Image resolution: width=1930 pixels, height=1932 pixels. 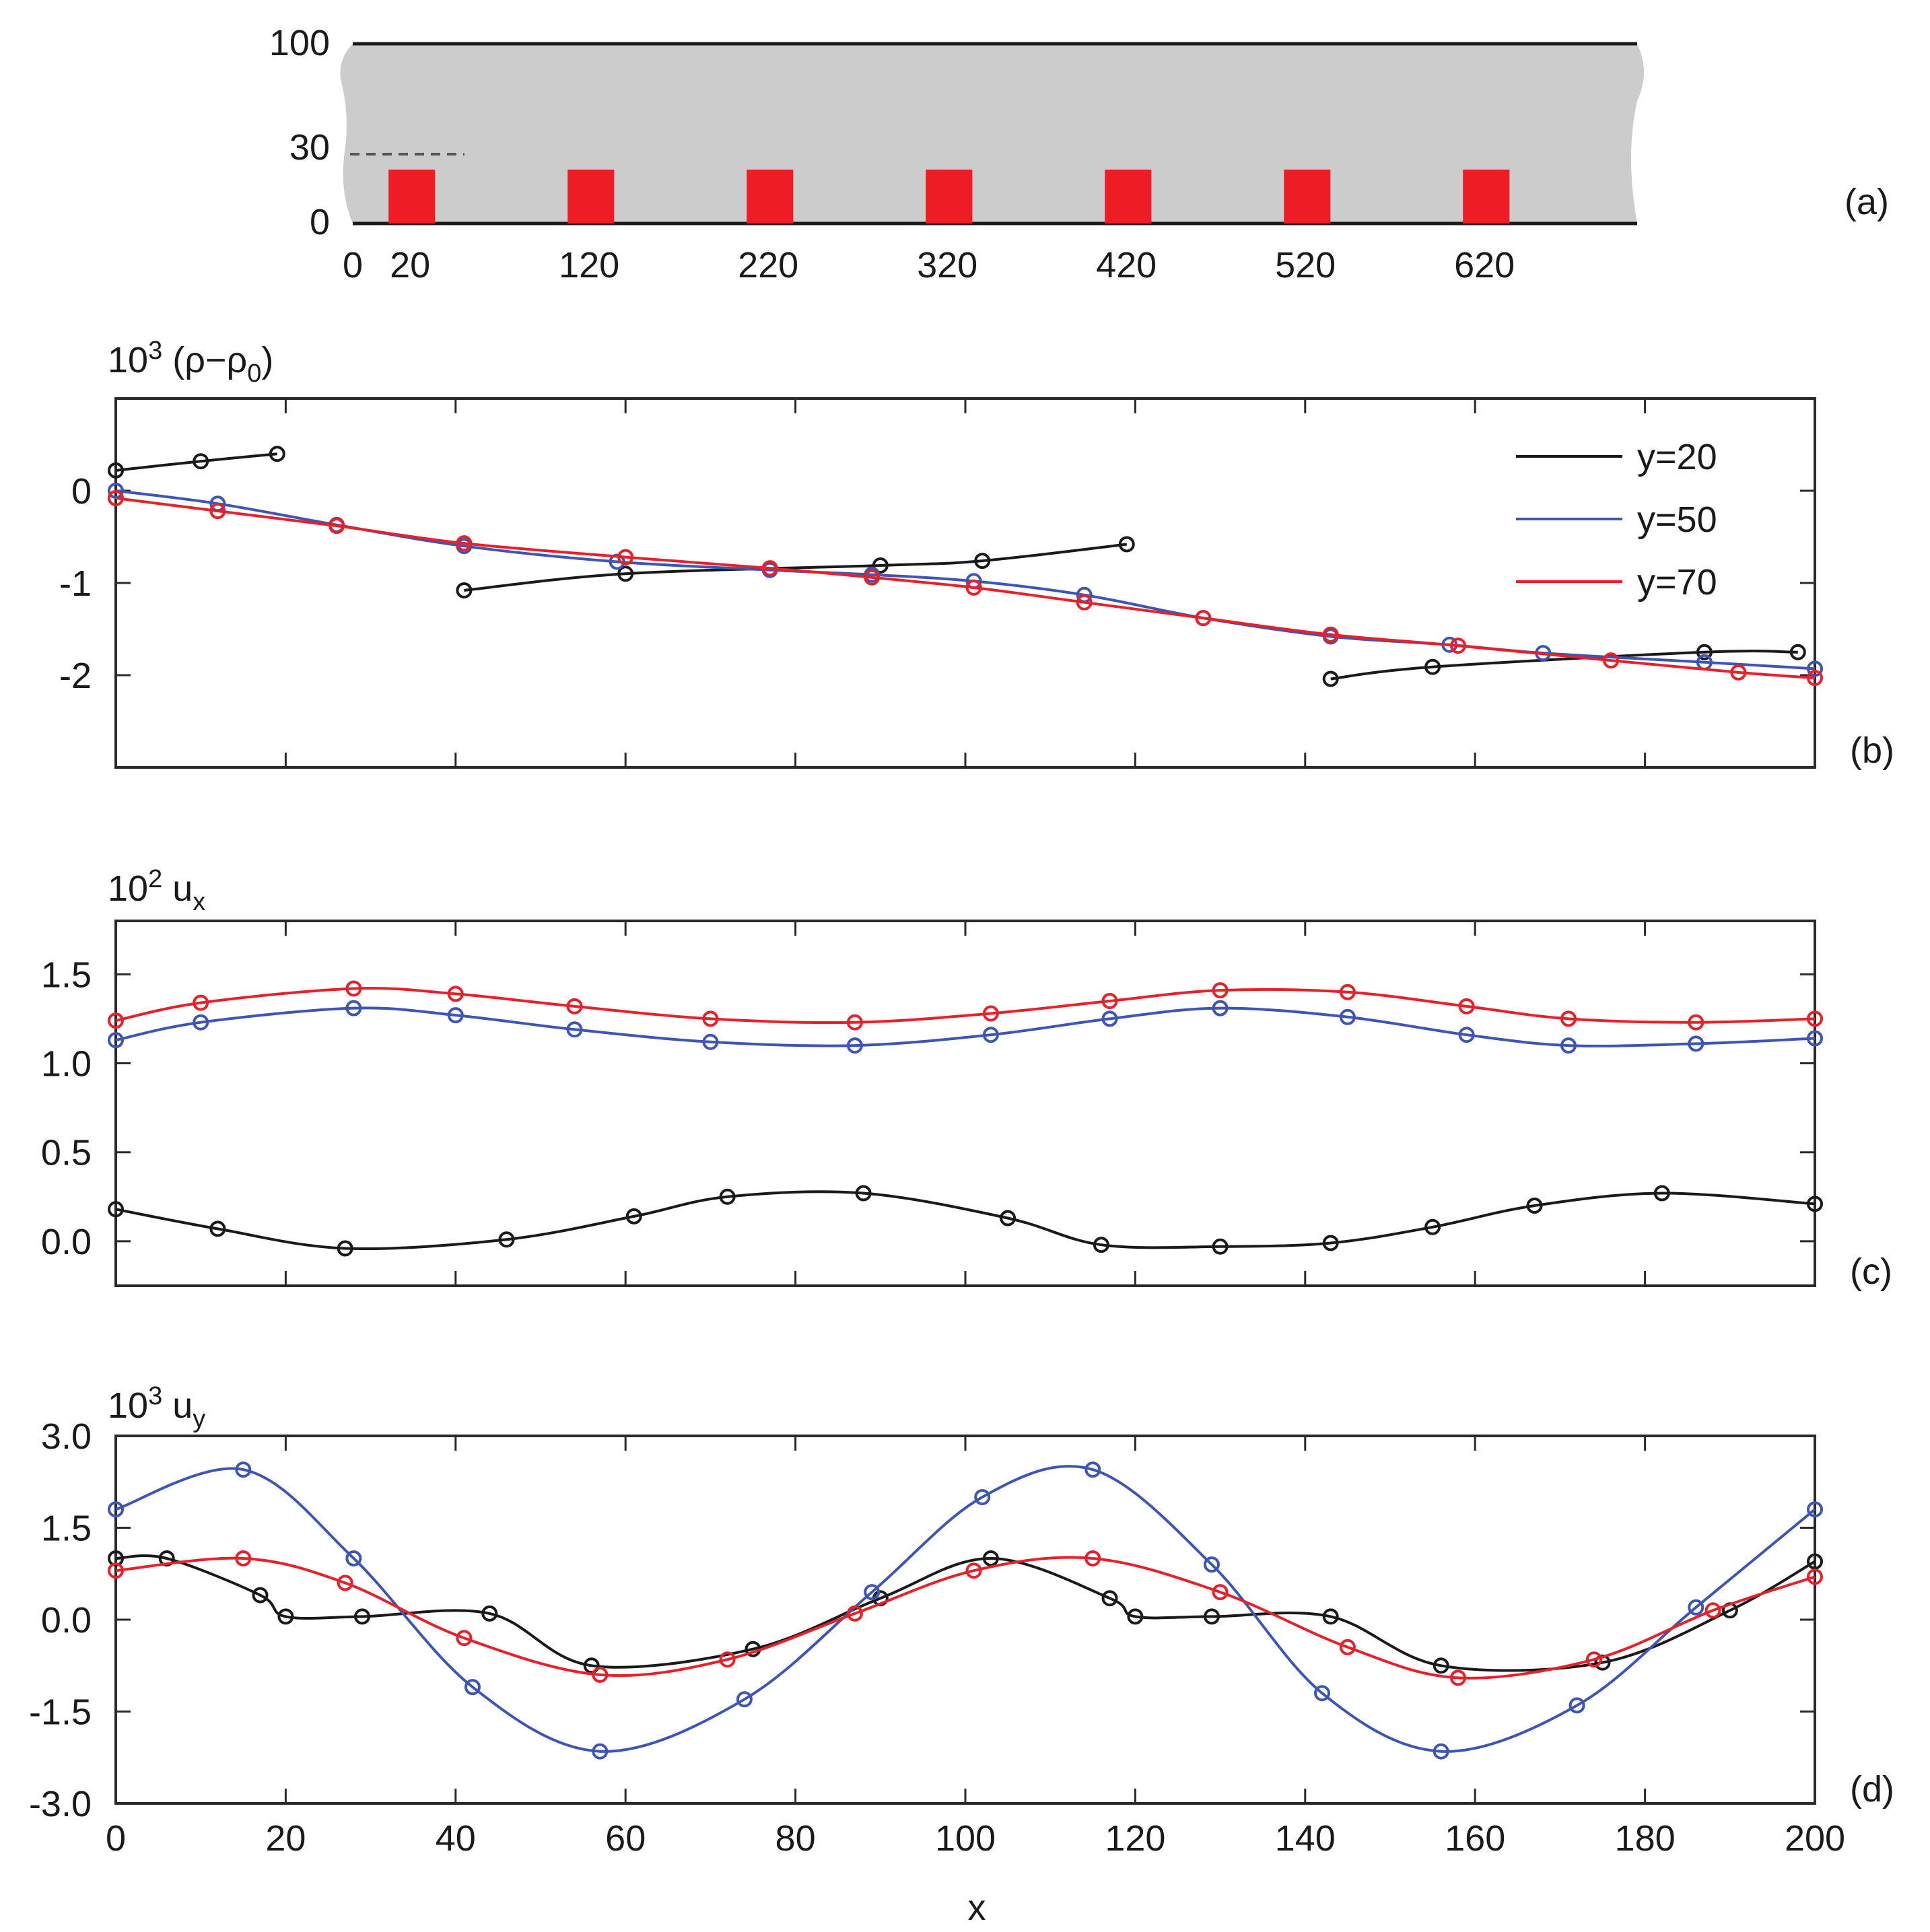 I want to click on d-ytick-label: 0.0, so click(x=66, y=1620).